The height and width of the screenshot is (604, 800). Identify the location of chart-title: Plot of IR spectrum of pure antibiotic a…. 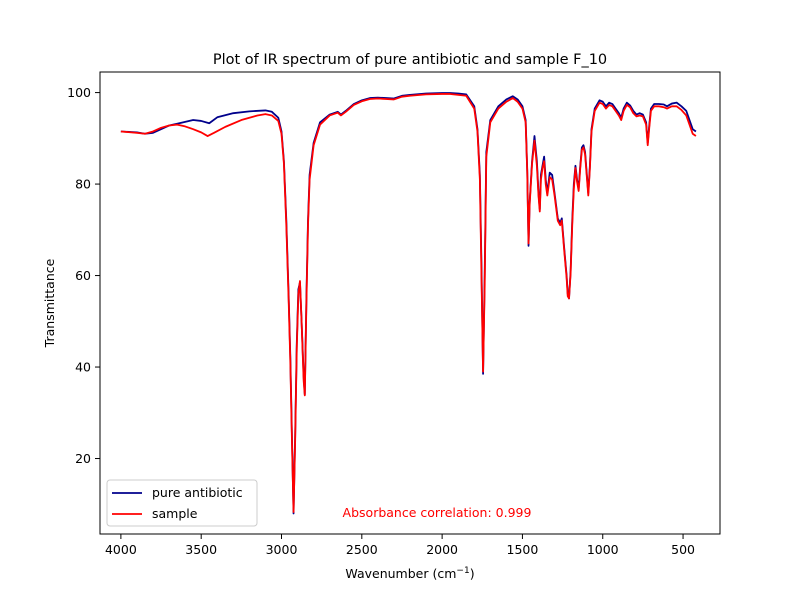
(410, 60).